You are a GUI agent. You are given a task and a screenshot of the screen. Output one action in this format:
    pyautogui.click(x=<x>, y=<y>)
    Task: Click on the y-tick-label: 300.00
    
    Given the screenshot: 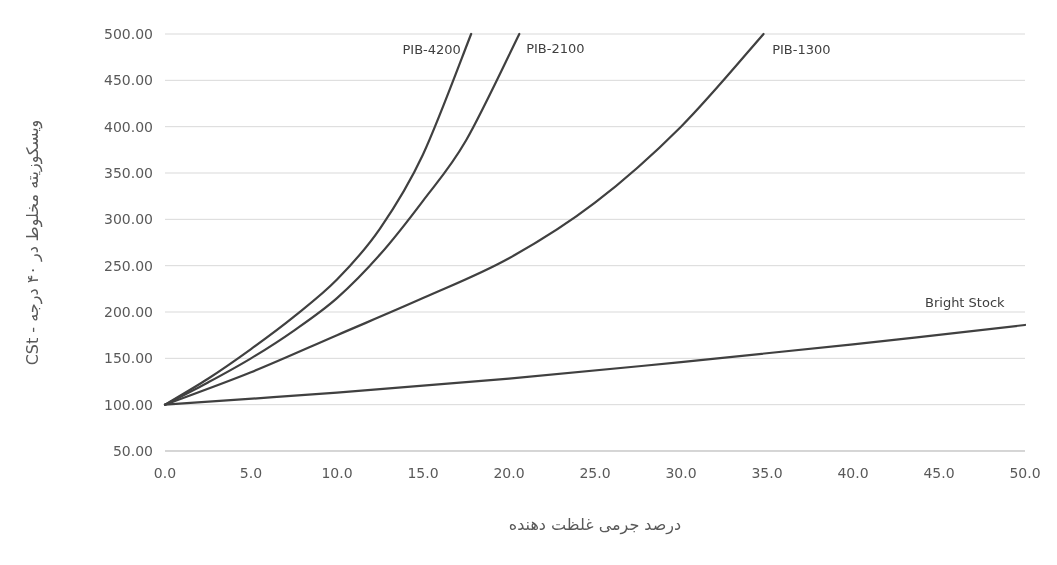 What is the action you would take?
    pyautogui.click(x=128, y=219)
    